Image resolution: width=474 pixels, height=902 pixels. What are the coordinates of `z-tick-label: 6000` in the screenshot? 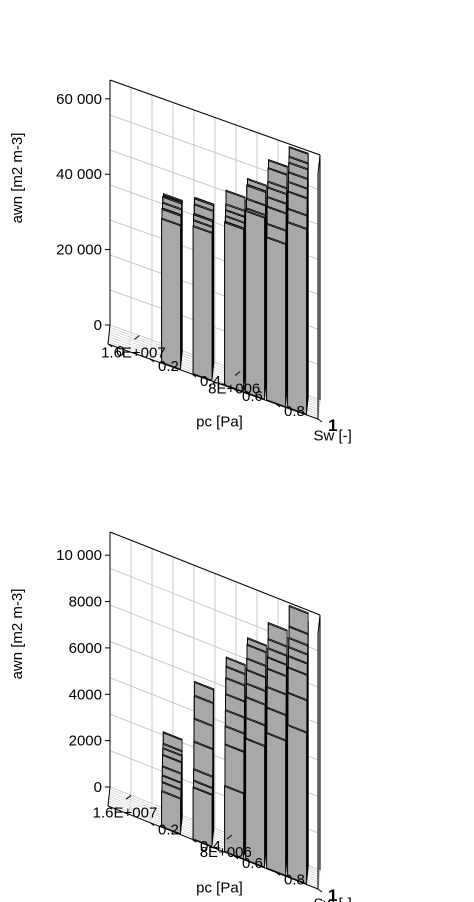 It's located at (85, 648).